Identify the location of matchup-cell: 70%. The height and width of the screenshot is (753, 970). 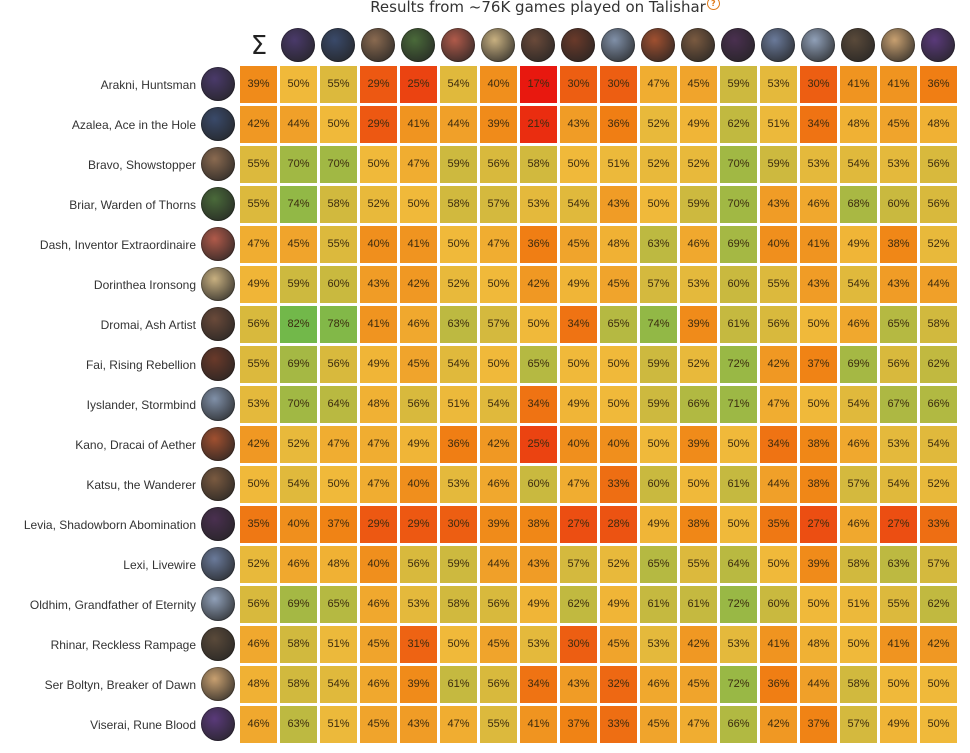
(338, 164).